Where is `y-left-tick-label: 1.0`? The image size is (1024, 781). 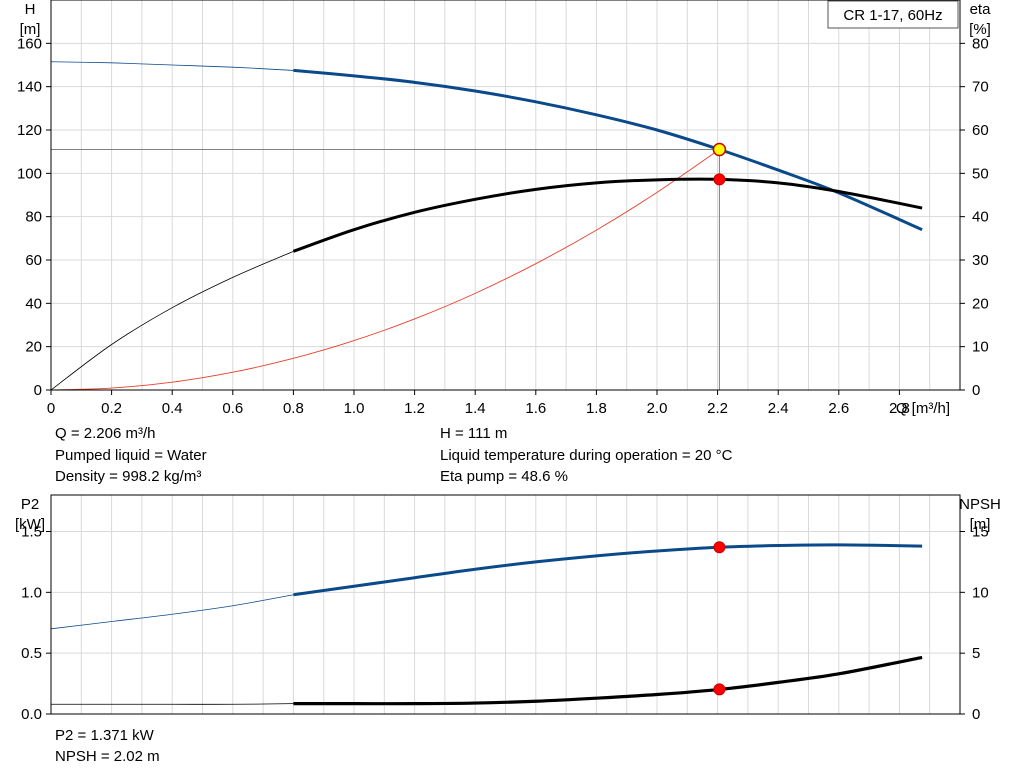 y-left-tick-label: 1.0 is located at coordinates (31, 592).